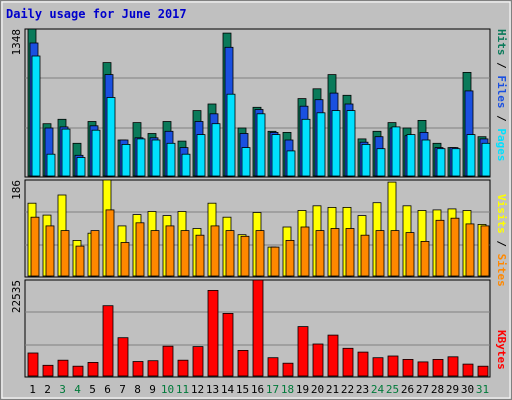 Image resolution: width=512 pixels, height=400 pixels. Describe the element at coordinates (332, 389) in the screenshot. I see `x-tick-day-21: 21` at that location.